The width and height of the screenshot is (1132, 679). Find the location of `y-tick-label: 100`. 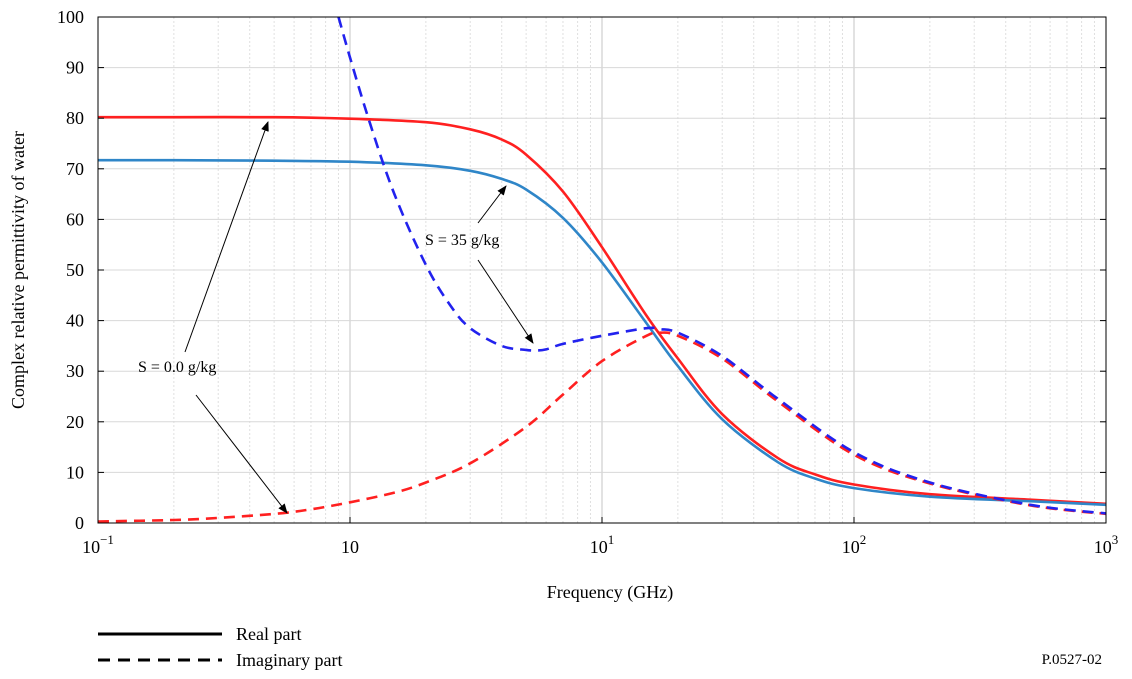

y-tick-label: 100 is located at coordinates (70, 17).